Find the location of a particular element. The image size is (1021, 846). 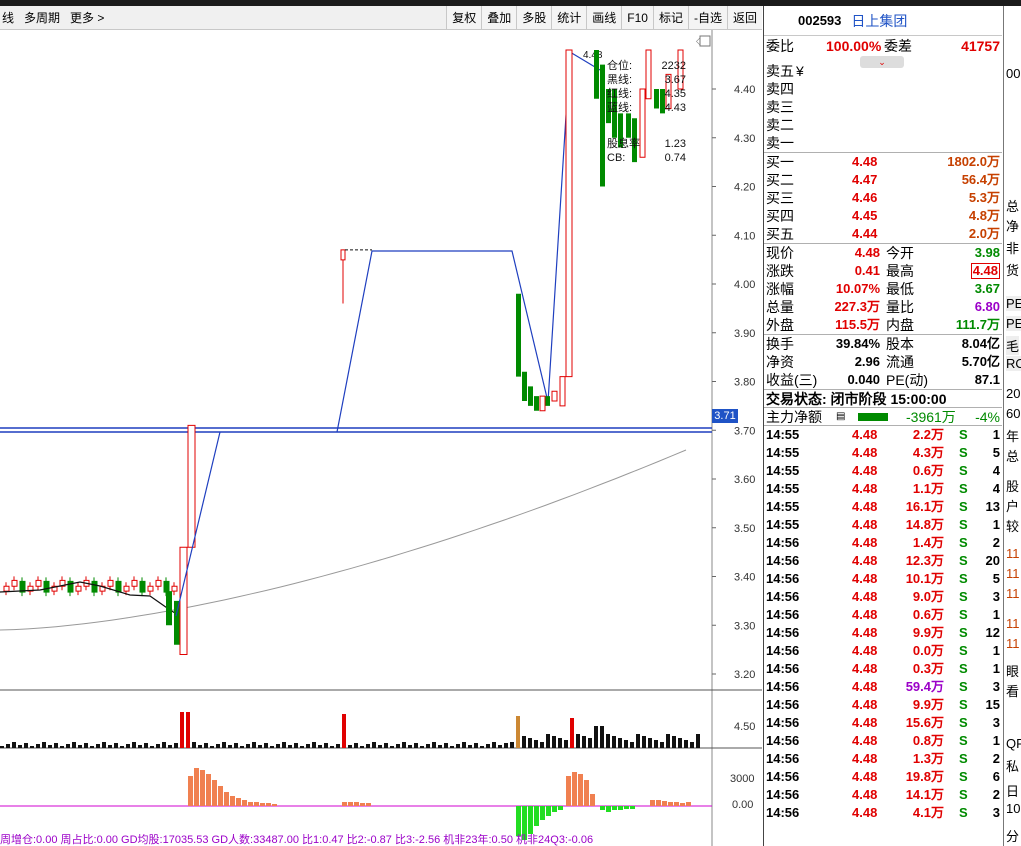

bid-row: 买四 4.45 4.8万 is located at coordinates (883, 216).